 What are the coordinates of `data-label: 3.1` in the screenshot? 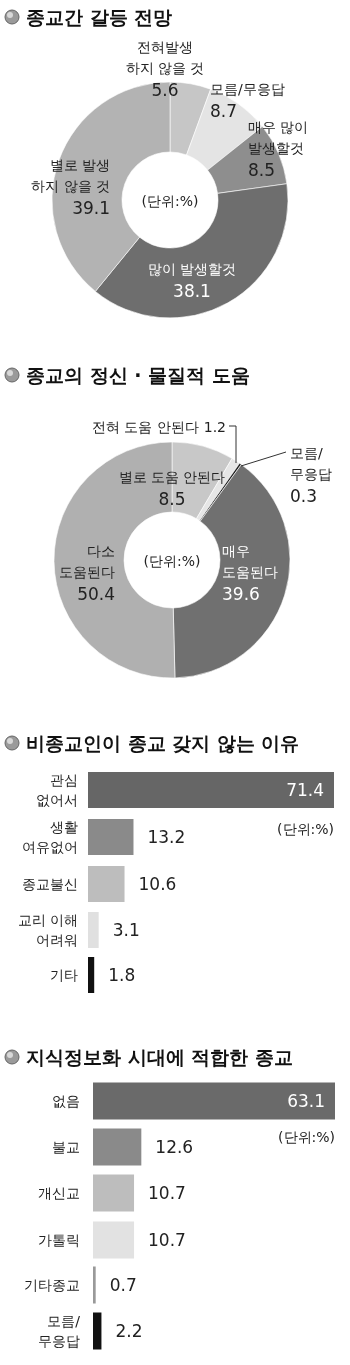 It's located at (126, 930).